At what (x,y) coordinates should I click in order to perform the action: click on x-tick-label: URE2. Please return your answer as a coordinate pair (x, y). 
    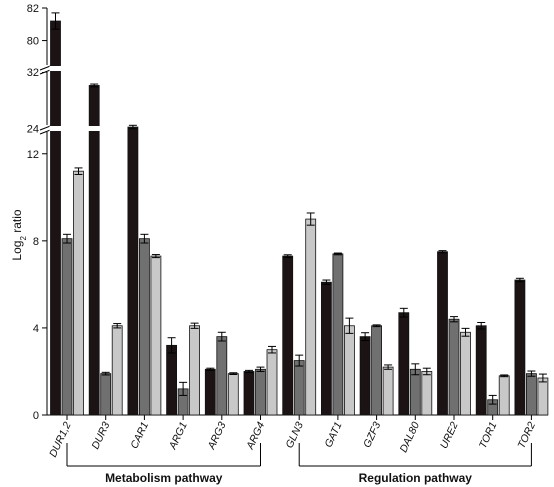
    Looking at the image, I should click on (449, 435).